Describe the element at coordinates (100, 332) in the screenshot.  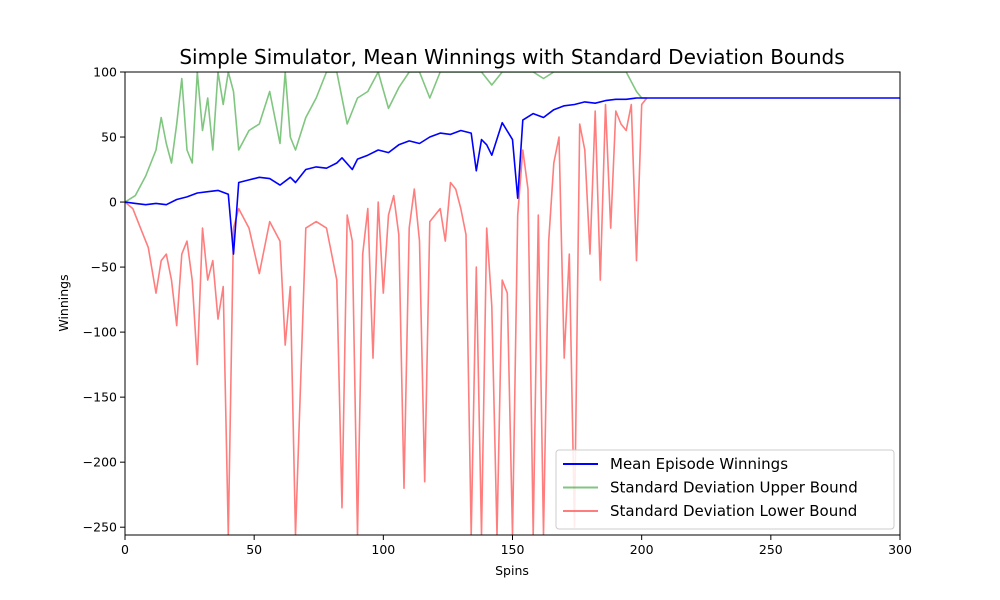
I see `y-tick-label: −100` at that location.